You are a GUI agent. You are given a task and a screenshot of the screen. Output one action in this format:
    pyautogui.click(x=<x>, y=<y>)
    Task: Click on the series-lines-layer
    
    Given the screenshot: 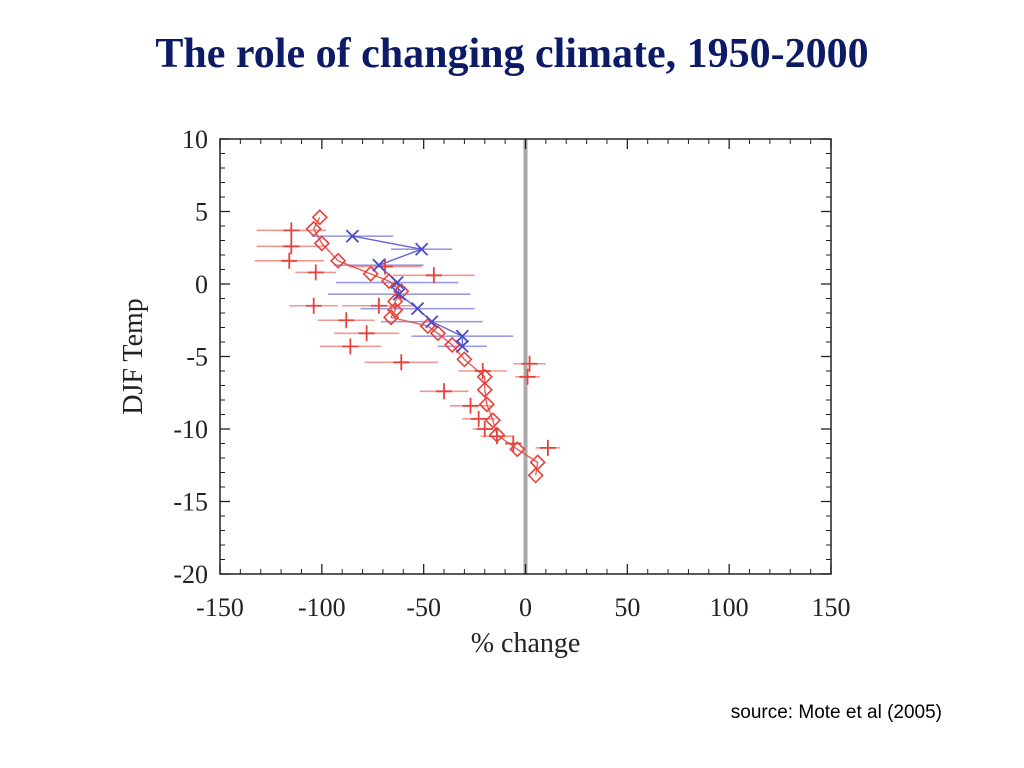 What is the action you would take?
    pyautogui.click(x=425, y=356)
    